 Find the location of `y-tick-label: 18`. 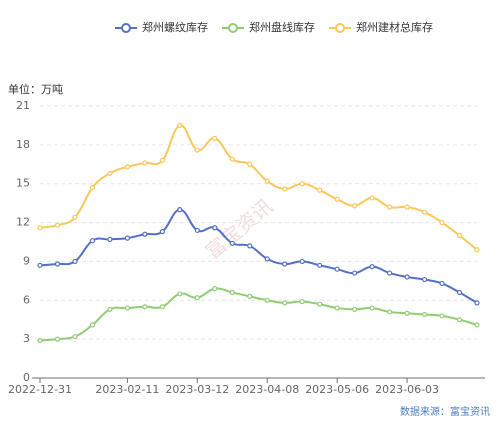

y-tick-label: 18 is located at coordinates (23, 144).